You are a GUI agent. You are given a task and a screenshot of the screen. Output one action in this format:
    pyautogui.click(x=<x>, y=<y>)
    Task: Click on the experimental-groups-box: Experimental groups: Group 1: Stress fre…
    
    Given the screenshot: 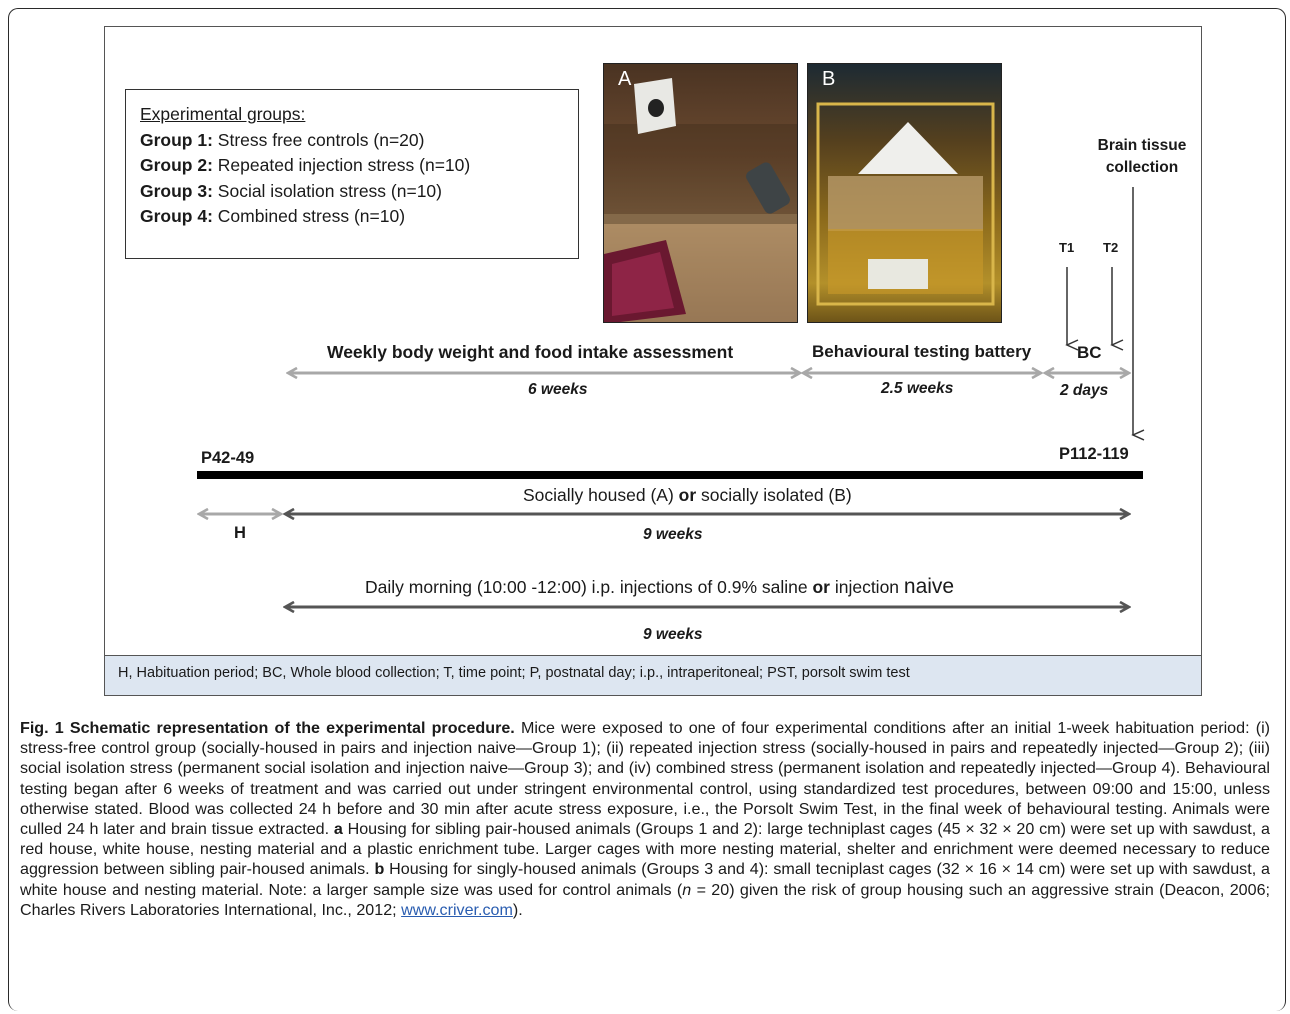 What is the action you would take?
    pyautogui.click(x=352, y=174)
    